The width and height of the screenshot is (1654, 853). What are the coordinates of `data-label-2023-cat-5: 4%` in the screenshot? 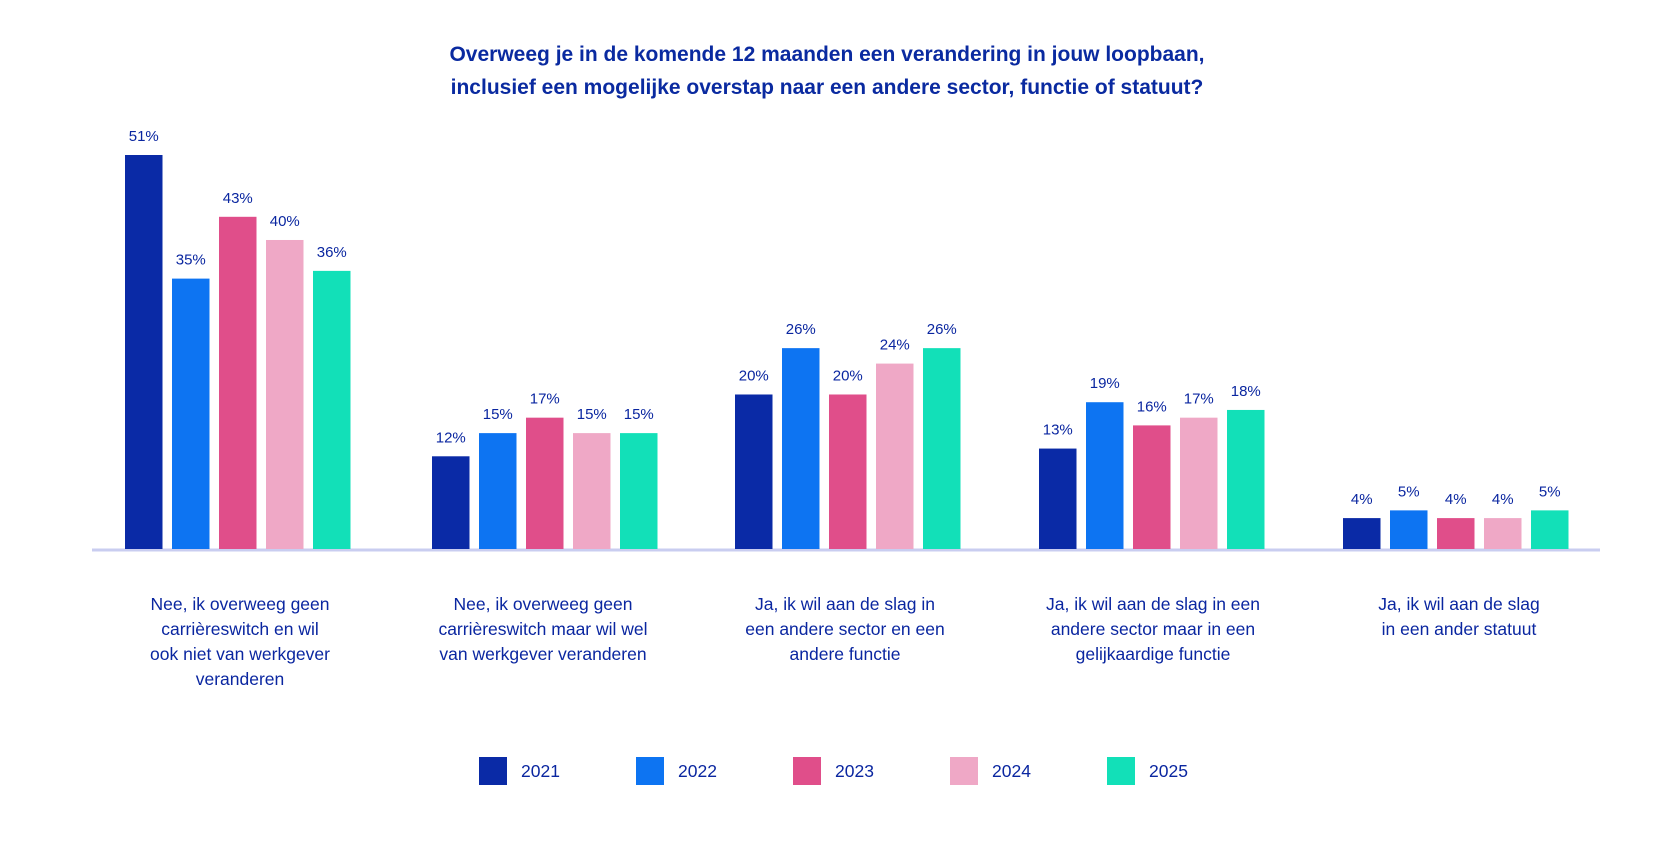 It's located at (1456, 499).